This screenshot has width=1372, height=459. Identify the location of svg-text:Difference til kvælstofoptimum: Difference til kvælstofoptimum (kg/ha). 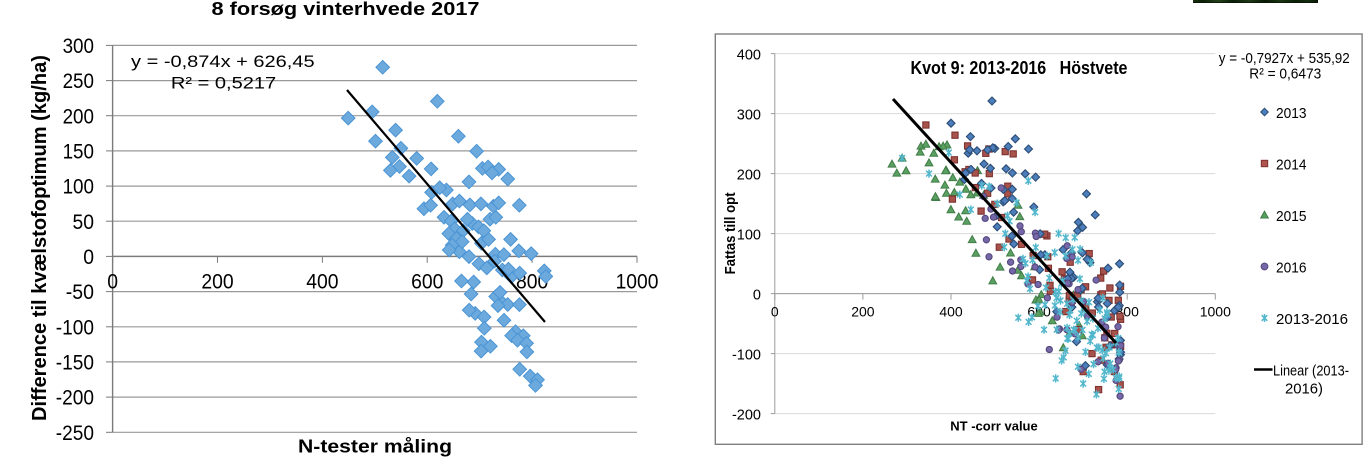
(40, 238).